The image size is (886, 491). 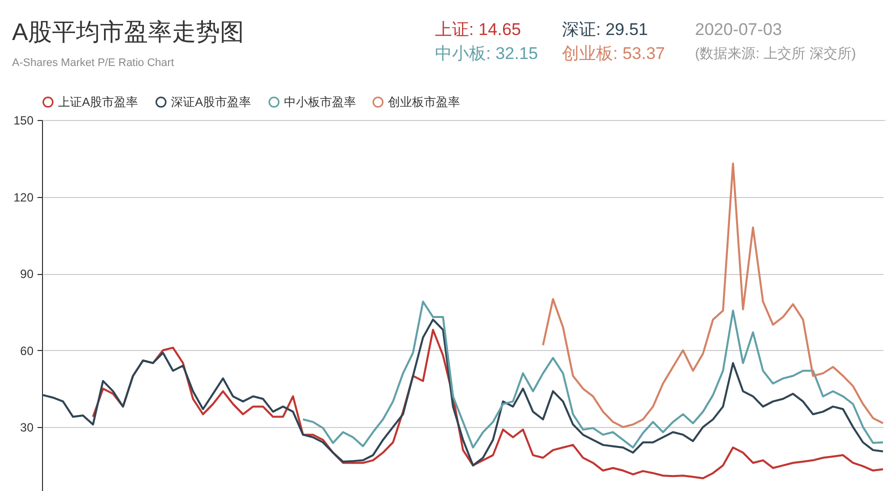 What do you see at coordinates (98, 102) in the screenshot?
I see `legend-label: 上证A股市盈率` at bounding box center [98, 102].